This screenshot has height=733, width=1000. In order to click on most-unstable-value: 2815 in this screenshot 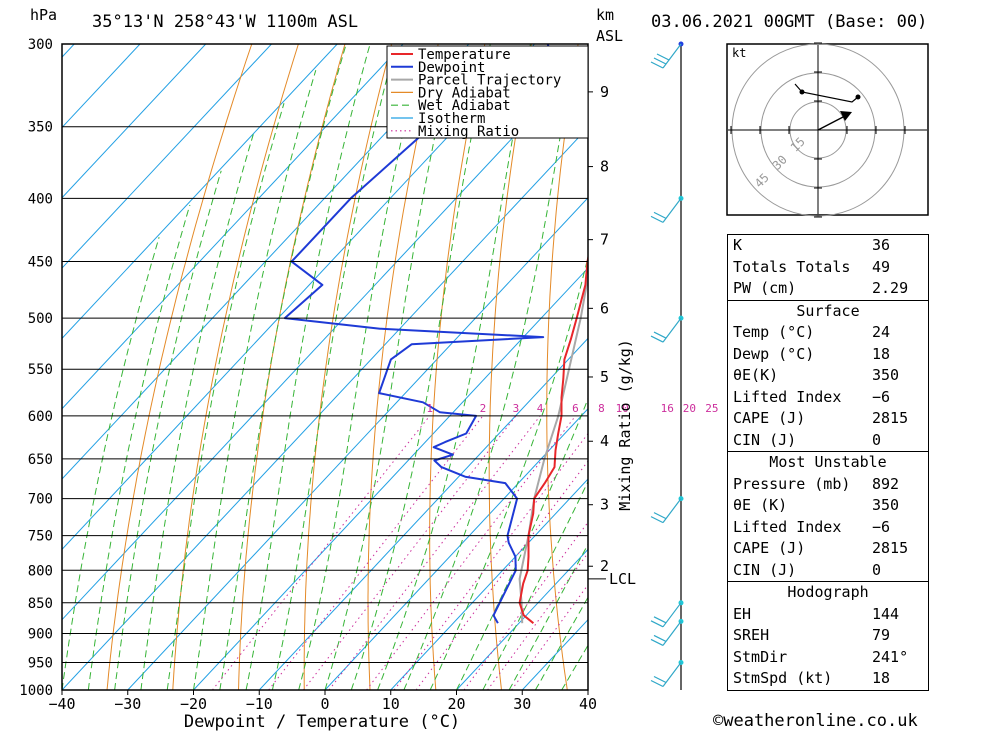, I will do `click(890, 548)`.